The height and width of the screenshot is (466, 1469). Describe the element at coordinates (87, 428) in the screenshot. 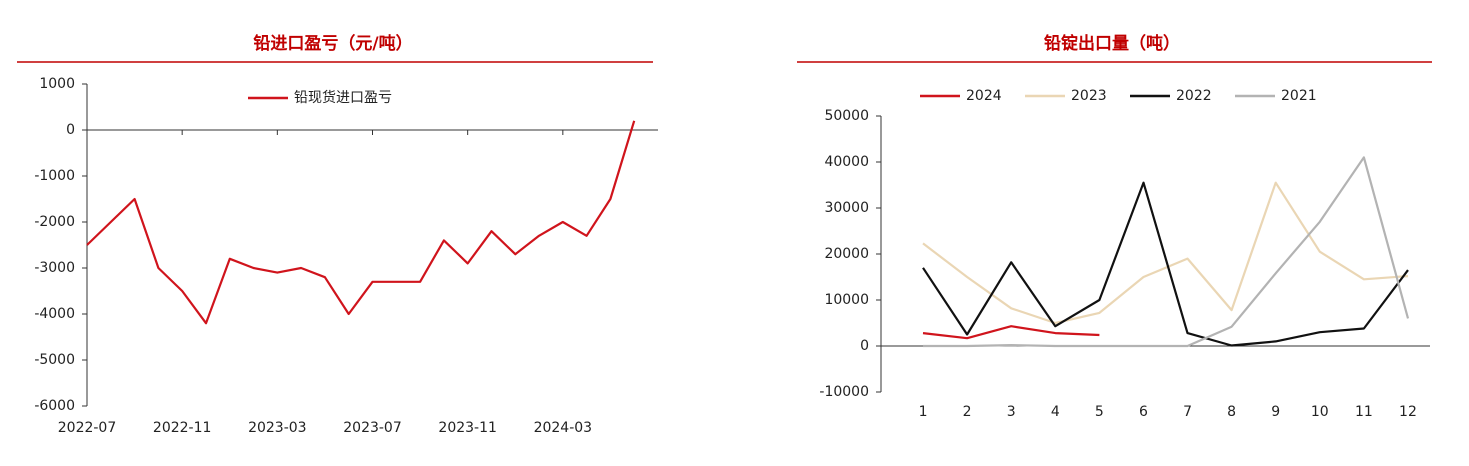

I see `x-tick-label: 2022-07` at that location.